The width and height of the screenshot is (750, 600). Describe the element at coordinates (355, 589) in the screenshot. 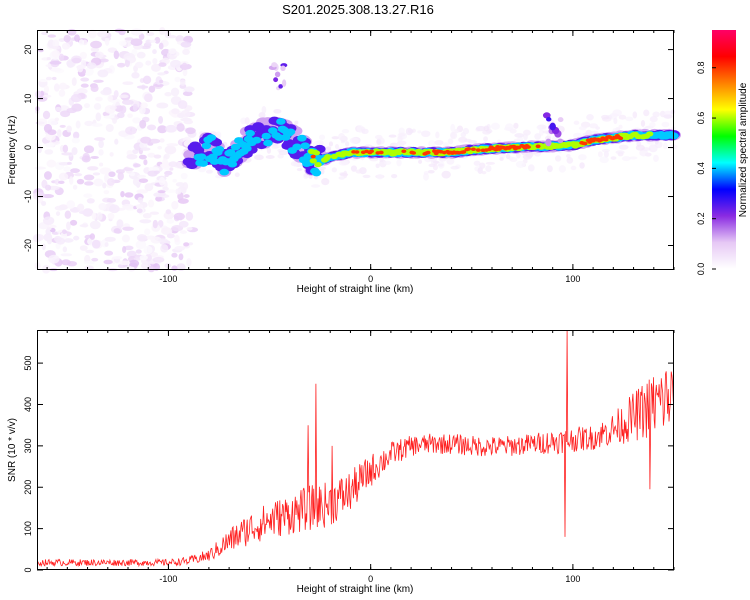

I see `snr-xlabel: Height of straight line (km)` at that location.